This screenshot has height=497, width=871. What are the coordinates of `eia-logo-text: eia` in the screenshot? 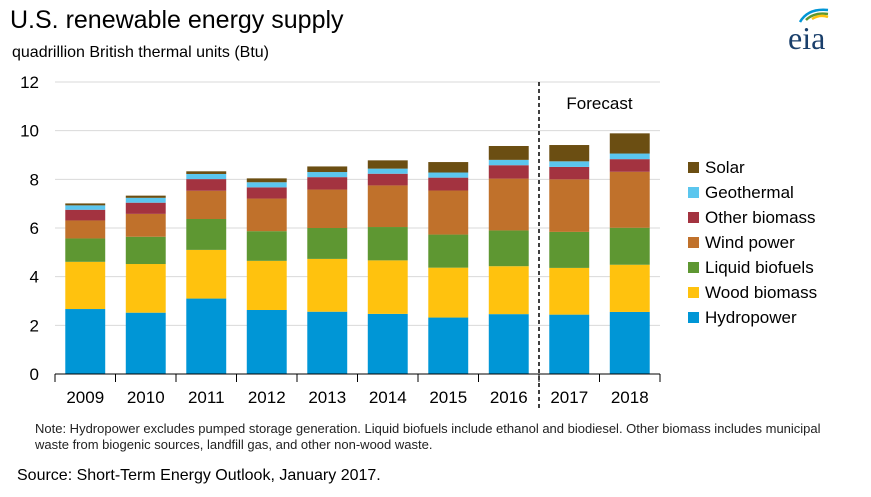 It's located at (807, 38).